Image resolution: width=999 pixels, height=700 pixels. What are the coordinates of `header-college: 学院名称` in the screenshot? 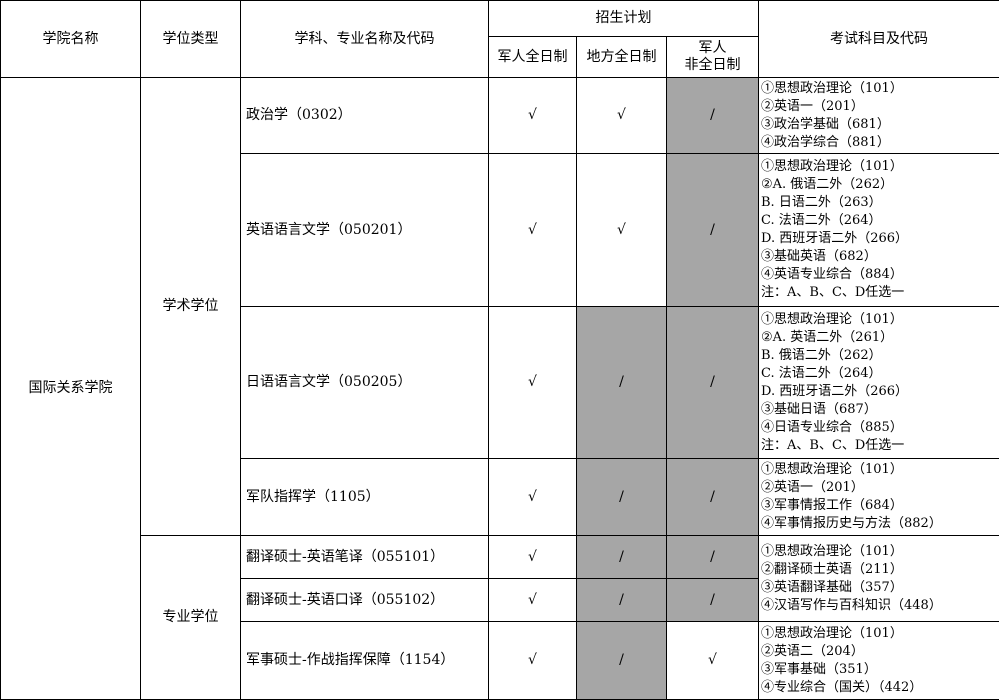 It's located at (70, 39).